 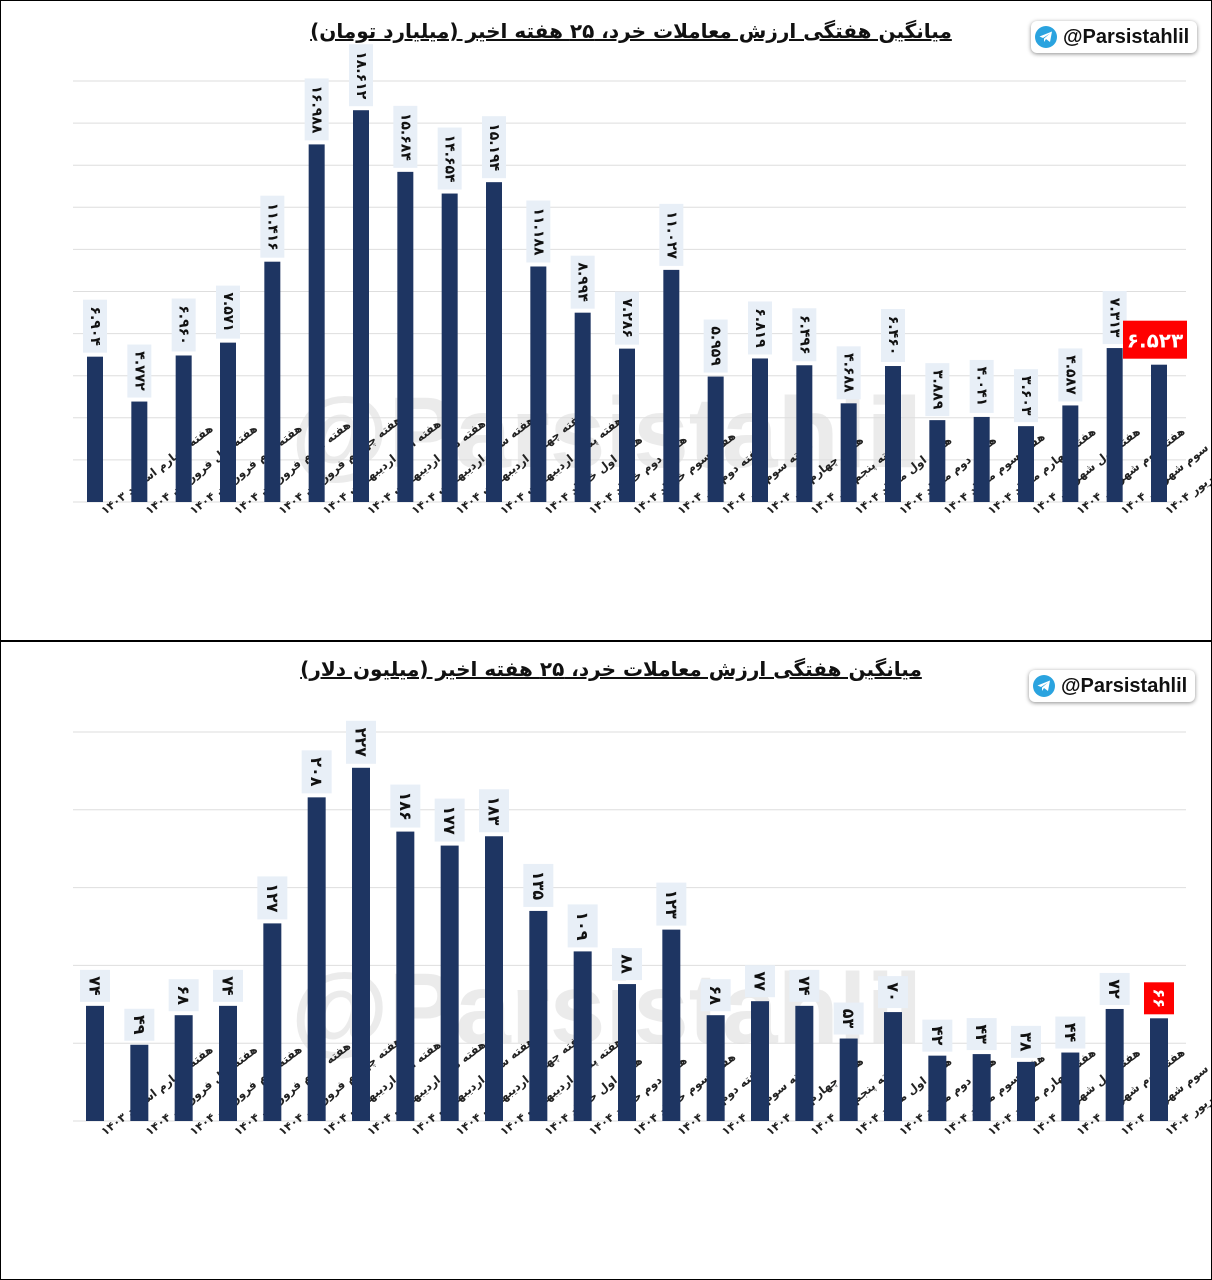 I want to click on value-label: ۱۱.۰۲۷, so click(x=671, y=234).